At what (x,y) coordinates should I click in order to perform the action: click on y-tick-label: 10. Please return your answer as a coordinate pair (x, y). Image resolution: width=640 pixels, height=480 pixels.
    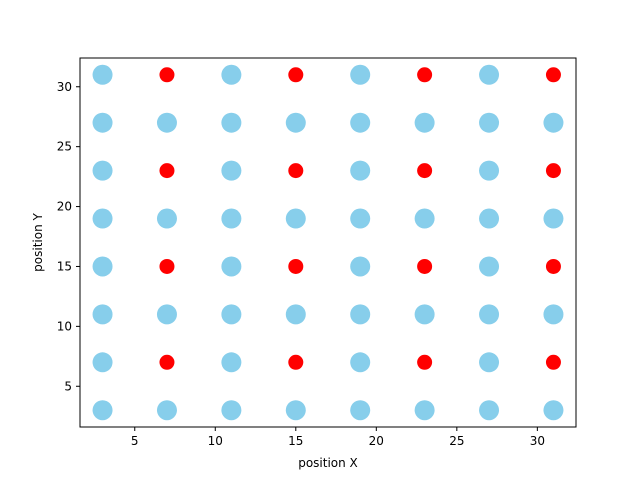
    Looking at the image, I should click on (64, 326).